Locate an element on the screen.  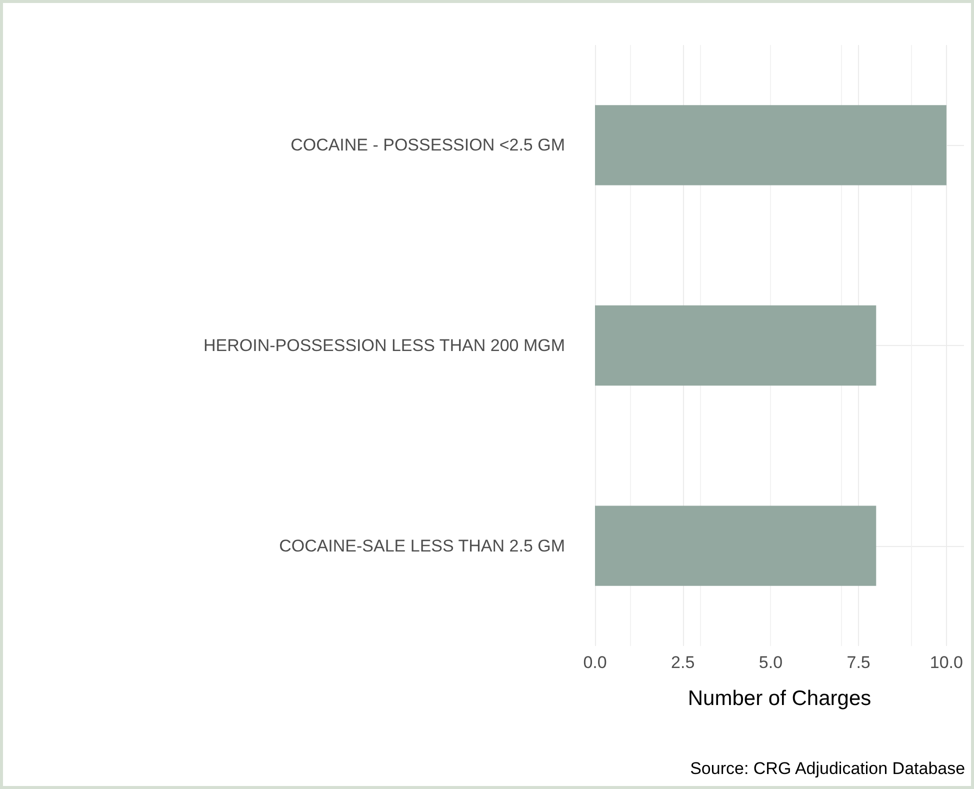
x-tick-label: 5.0 is located at coordinates (770, 662).